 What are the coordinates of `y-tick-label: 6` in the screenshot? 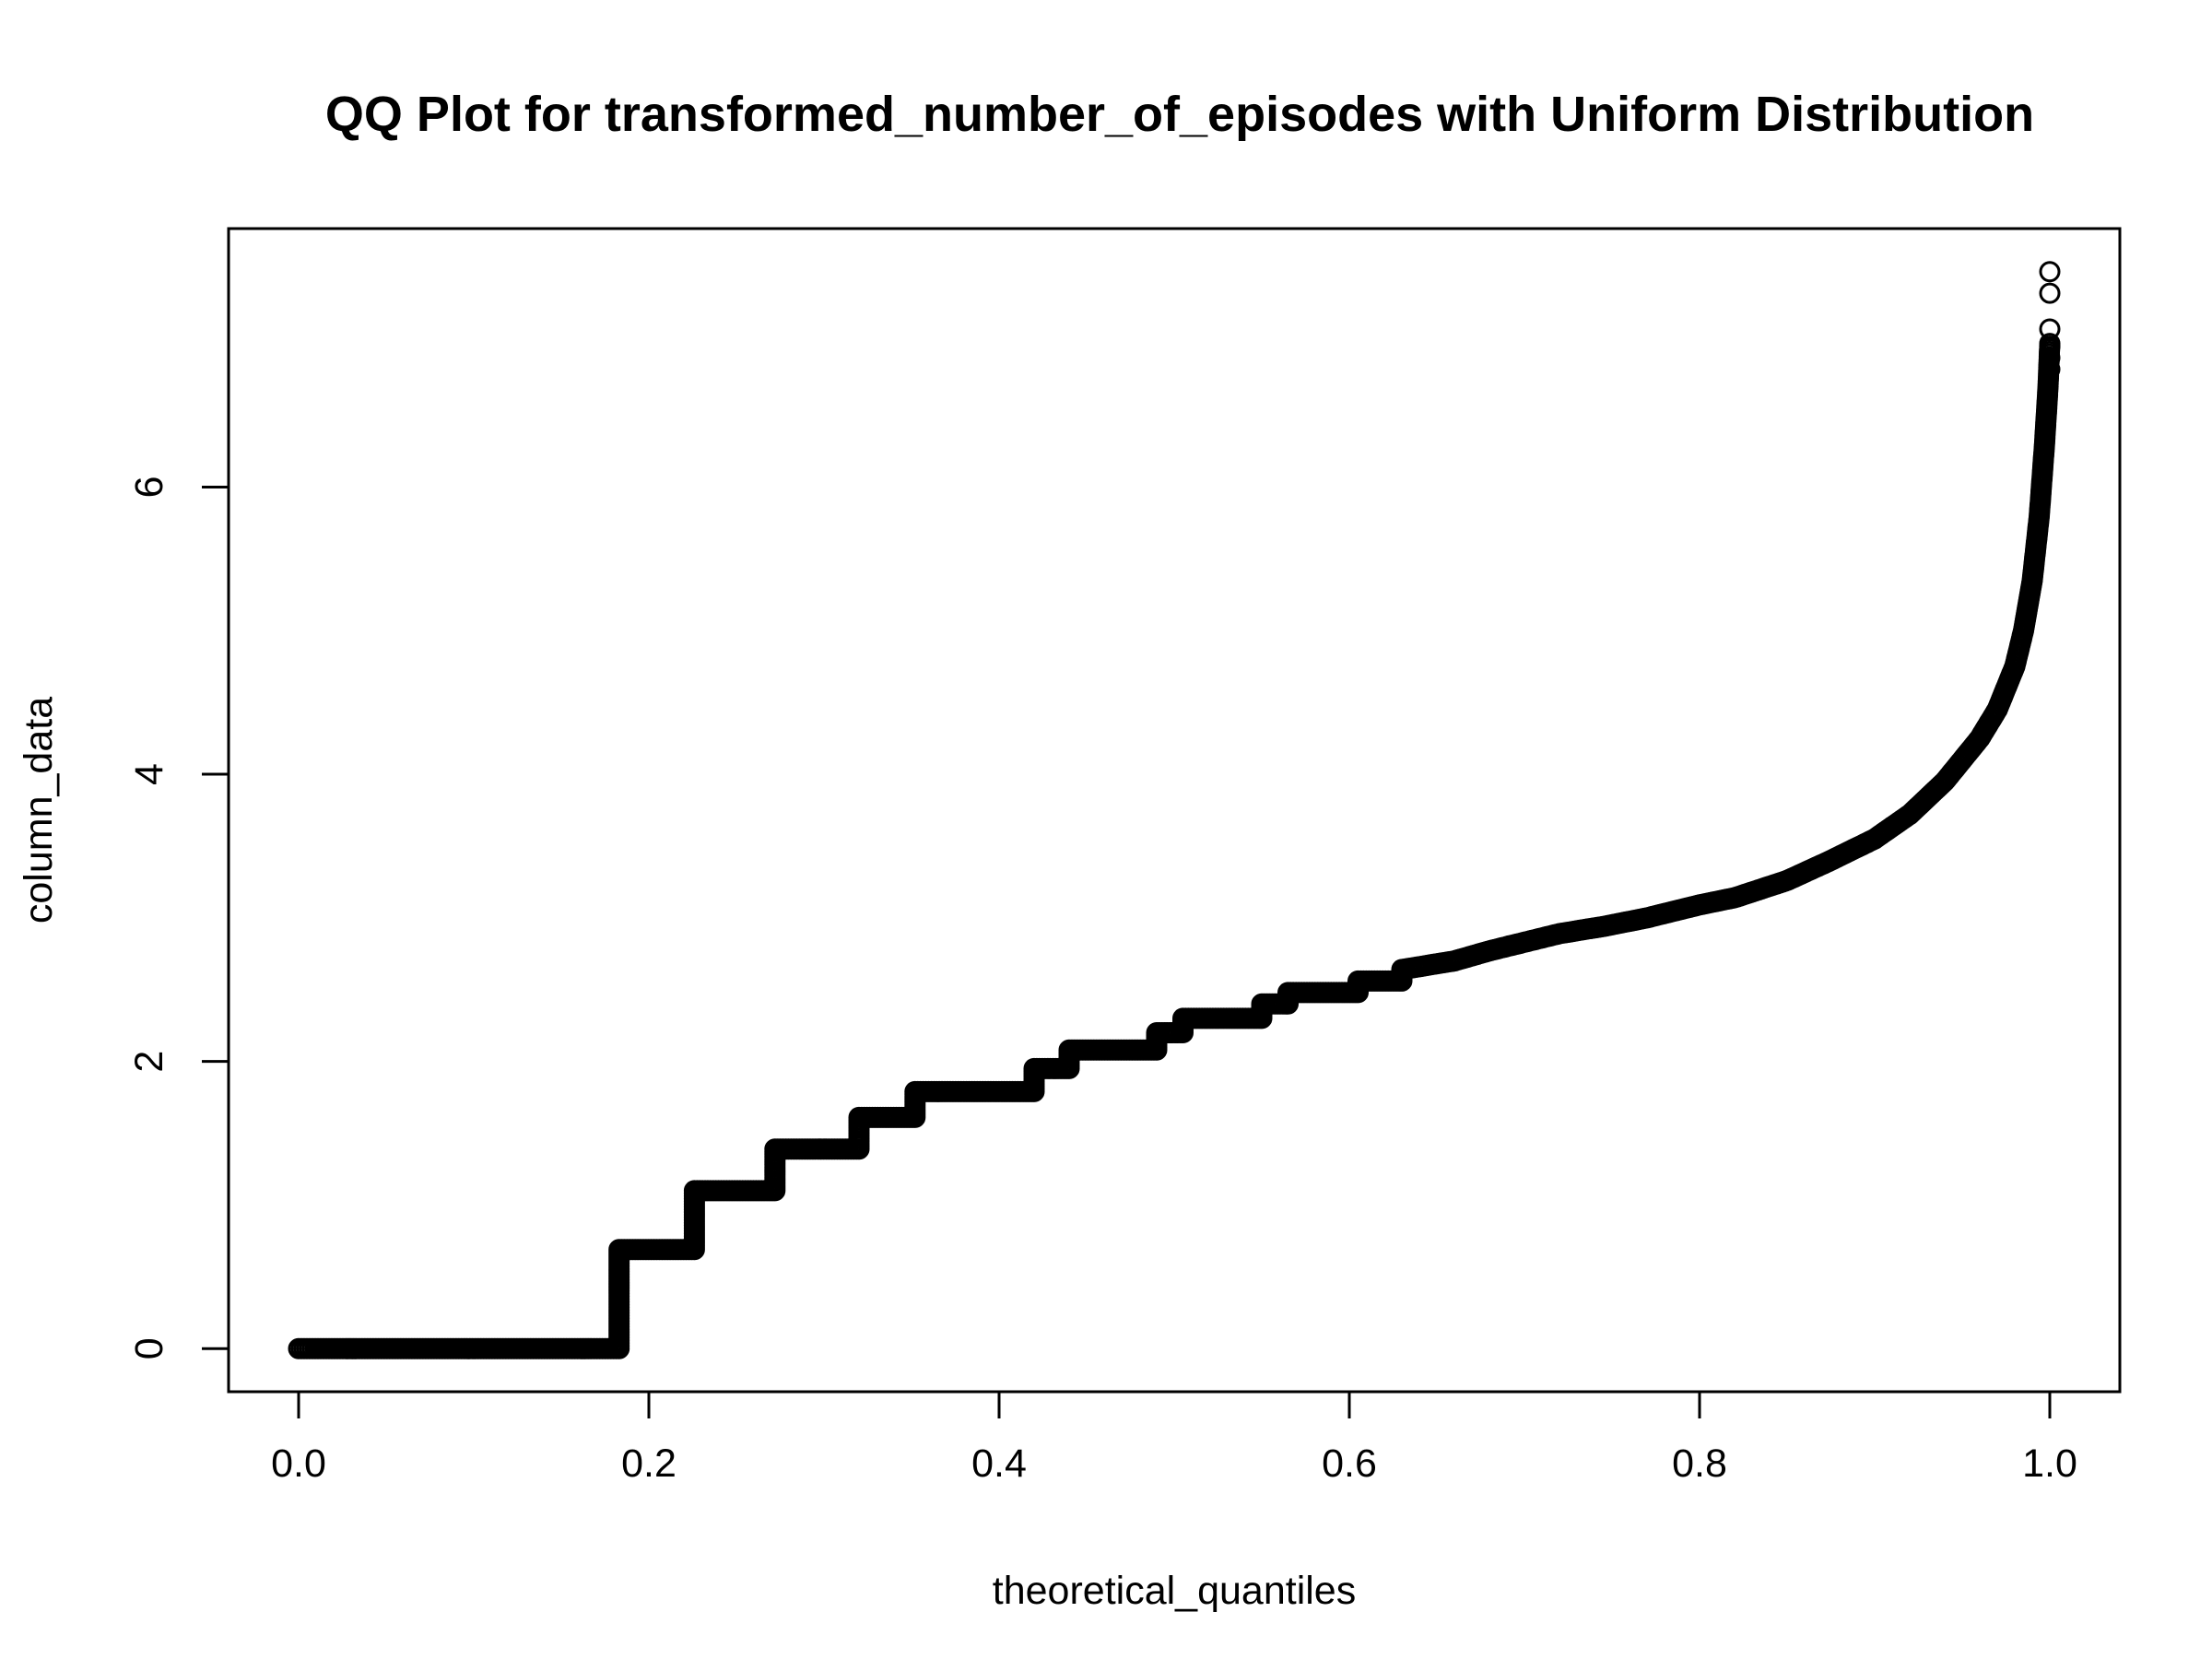 It's located at (149, 487).